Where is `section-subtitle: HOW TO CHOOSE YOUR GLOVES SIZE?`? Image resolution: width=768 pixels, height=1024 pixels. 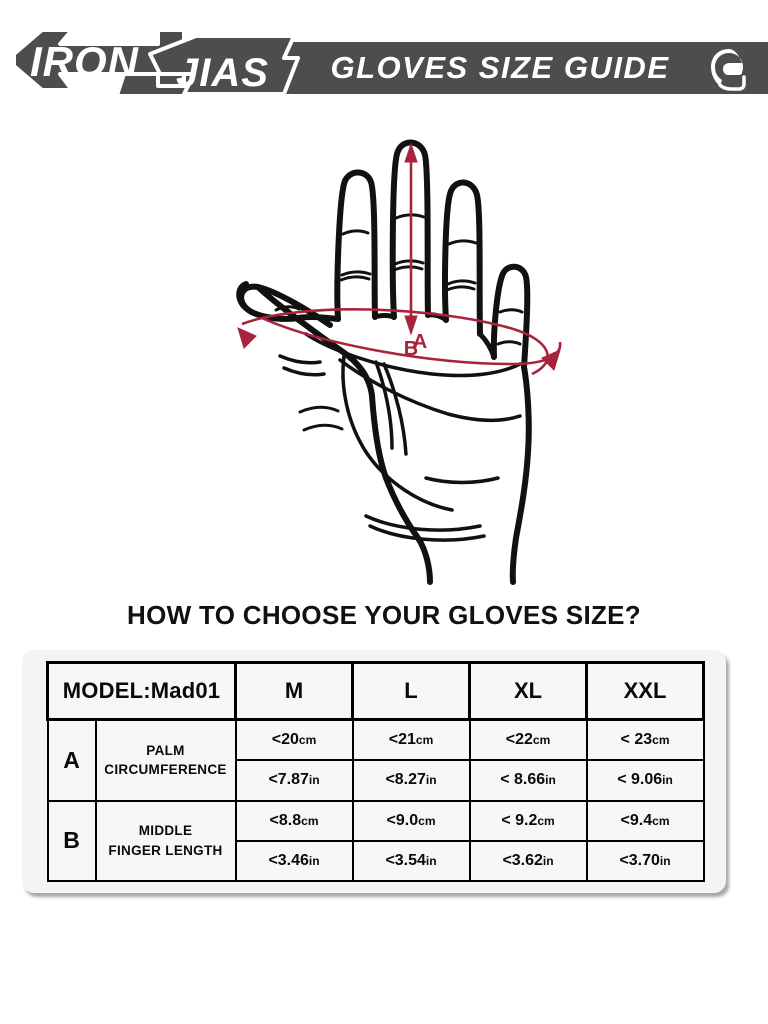
section-subtitle: HOW TO CHOOSE YOUR GLOVES SIZE? is located at coordinates (384, 615).